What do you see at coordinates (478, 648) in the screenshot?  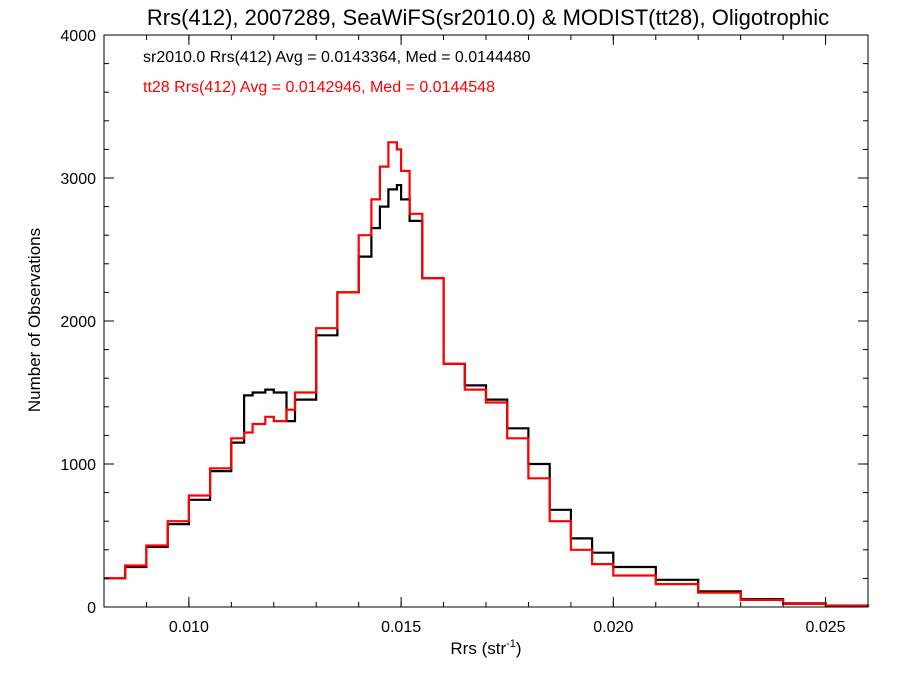 I see `x-axis-label-main: Rrs (str` at bounding box center [478, 648].